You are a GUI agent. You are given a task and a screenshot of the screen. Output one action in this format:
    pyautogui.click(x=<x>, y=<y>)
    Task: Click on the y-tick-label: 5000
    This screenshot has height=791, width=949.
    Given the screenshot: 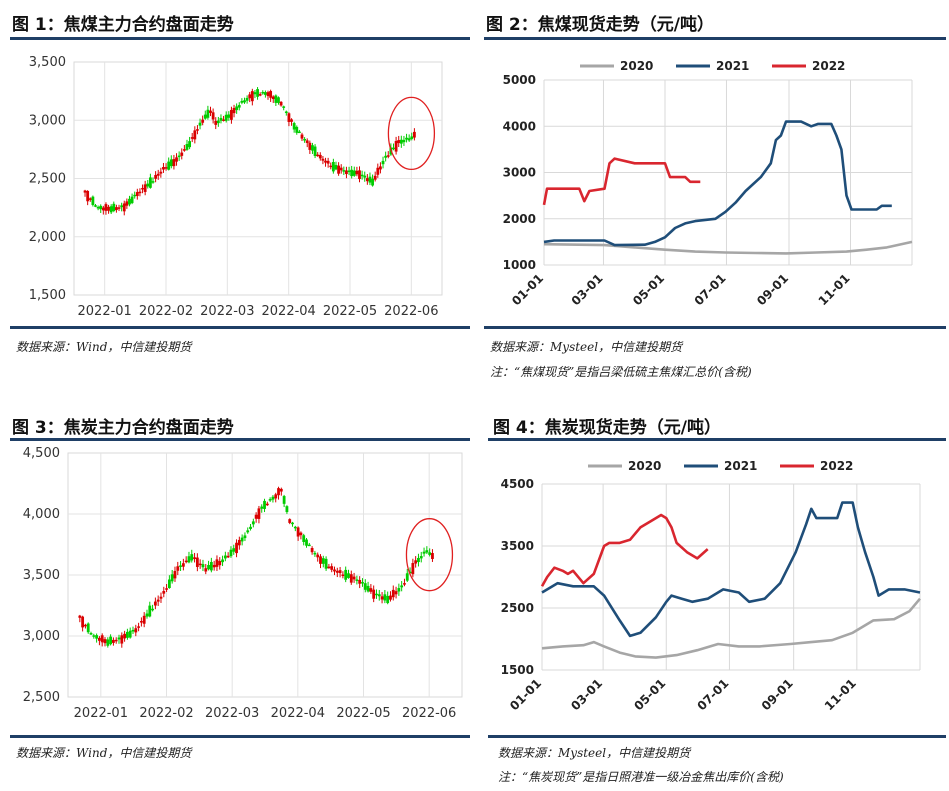 What is the action you would take?
    pyautogui.click(x=519, y=80)
    